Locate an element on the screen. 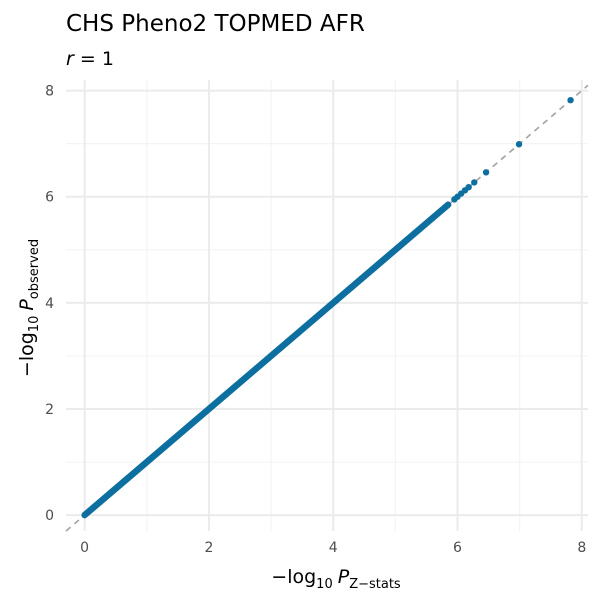 Image resolution: width=600 pixels, height=600 pixels. y-axis-ticks: 0 2 4 6 8 is located at coordinates (49, 304).